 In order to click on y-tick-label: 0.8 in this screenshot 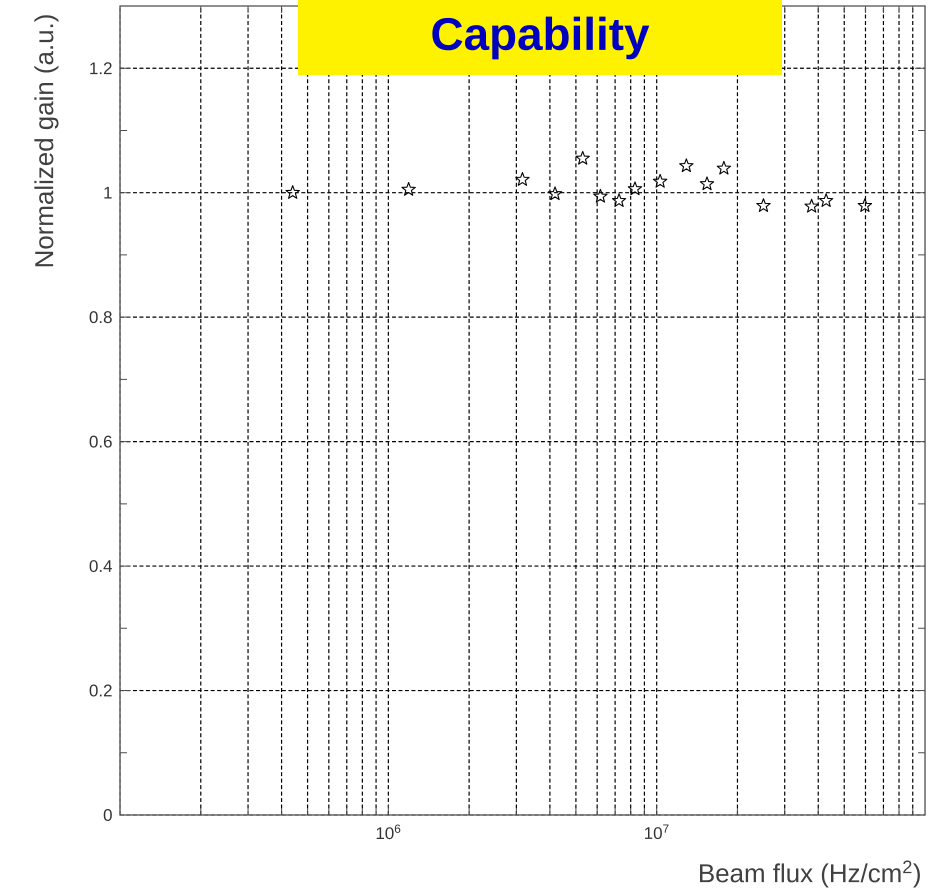, I will do `click(101, 317)`.